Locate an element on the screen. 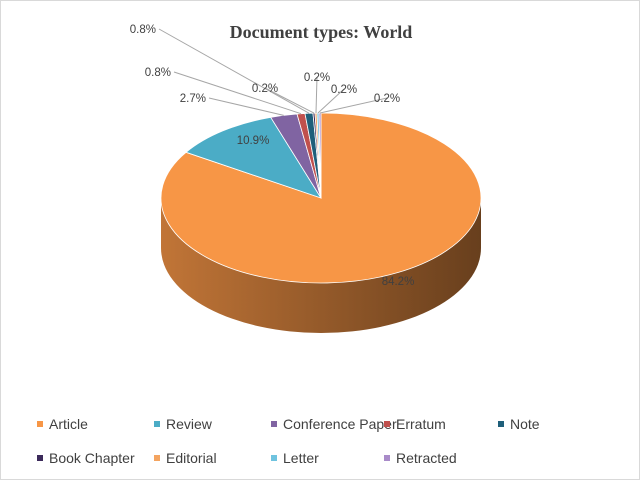 The image size is (640, 480). leader-line-note is located at coordinates (234, 71).